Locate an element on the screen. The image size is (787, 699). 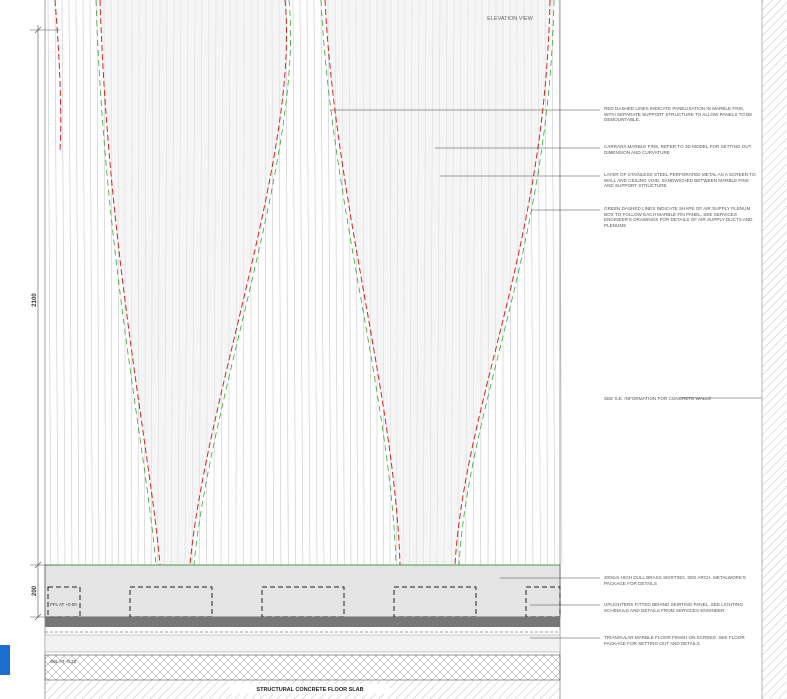
floor-finish is located at coordinates (302, 622).